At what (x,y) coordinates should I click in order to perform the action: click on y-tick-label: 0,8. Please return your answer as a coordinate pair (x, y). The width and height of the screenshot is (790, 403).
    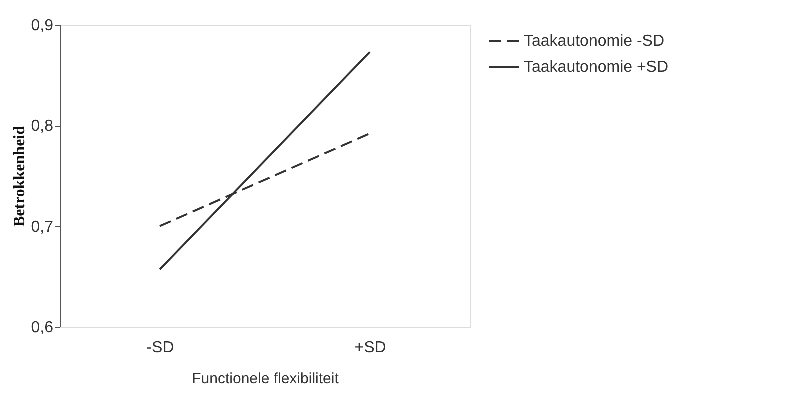
    Looking at the image, I should click on (42, 127).